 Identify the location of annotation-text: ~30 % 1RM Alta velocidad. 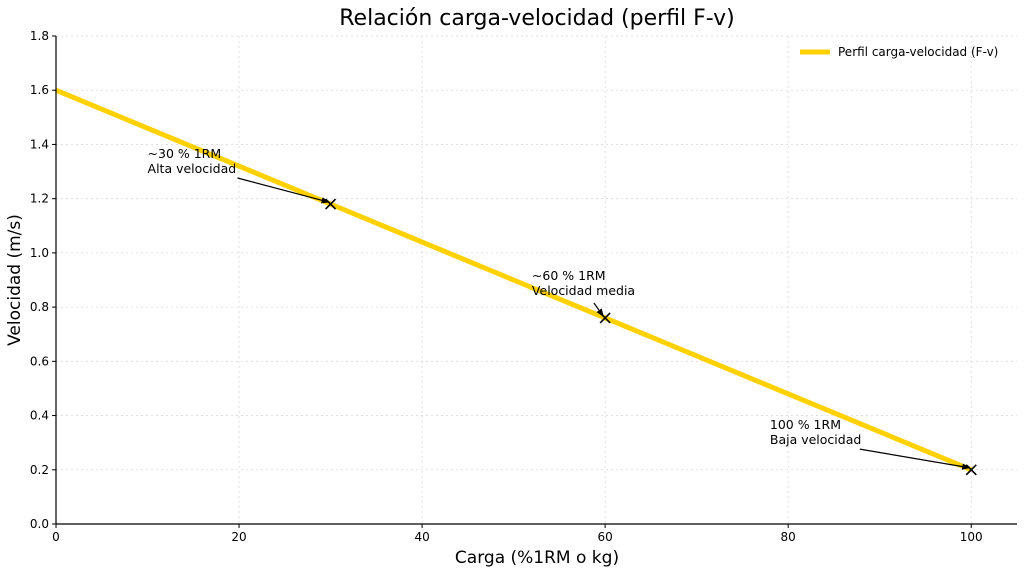
(192, 161).